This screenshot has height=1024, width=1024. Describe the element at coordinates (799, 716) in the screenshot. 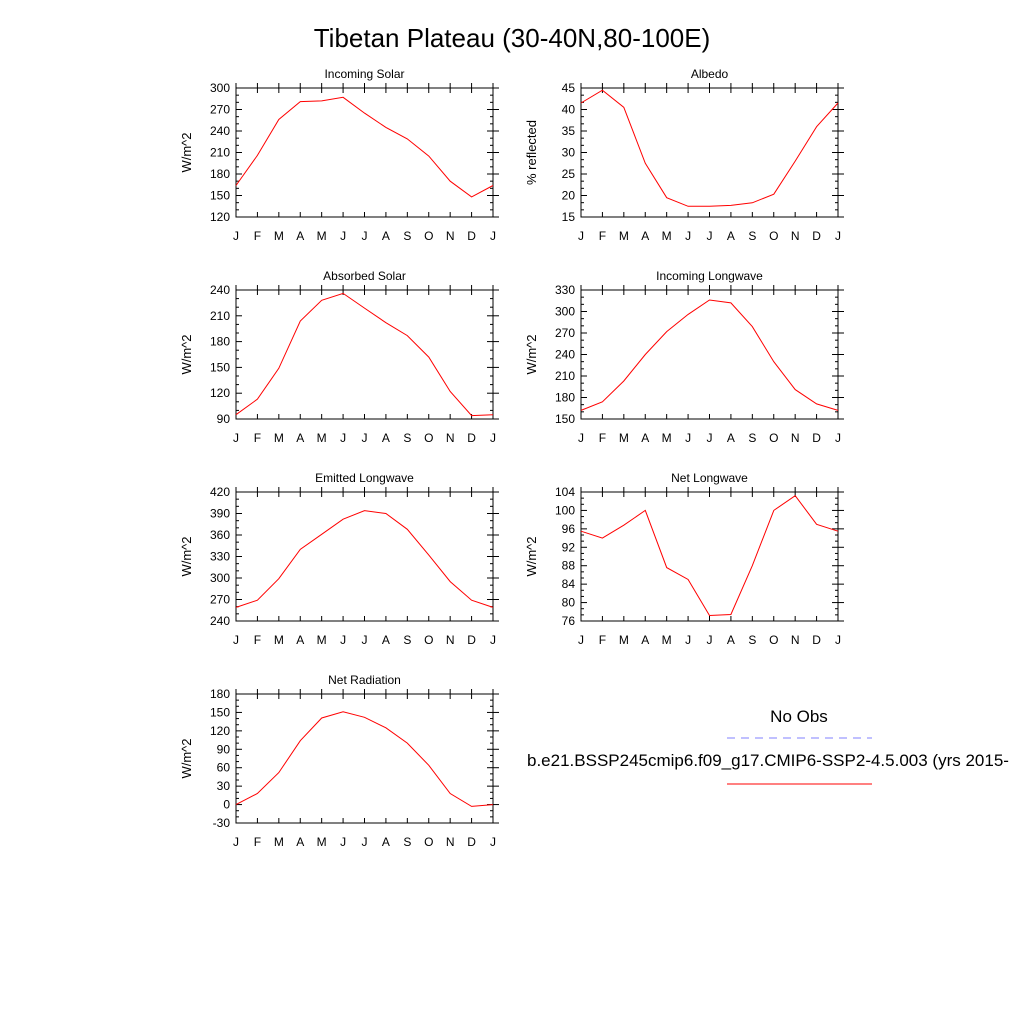

I see `legend-obs-label: No Obs` at that location.